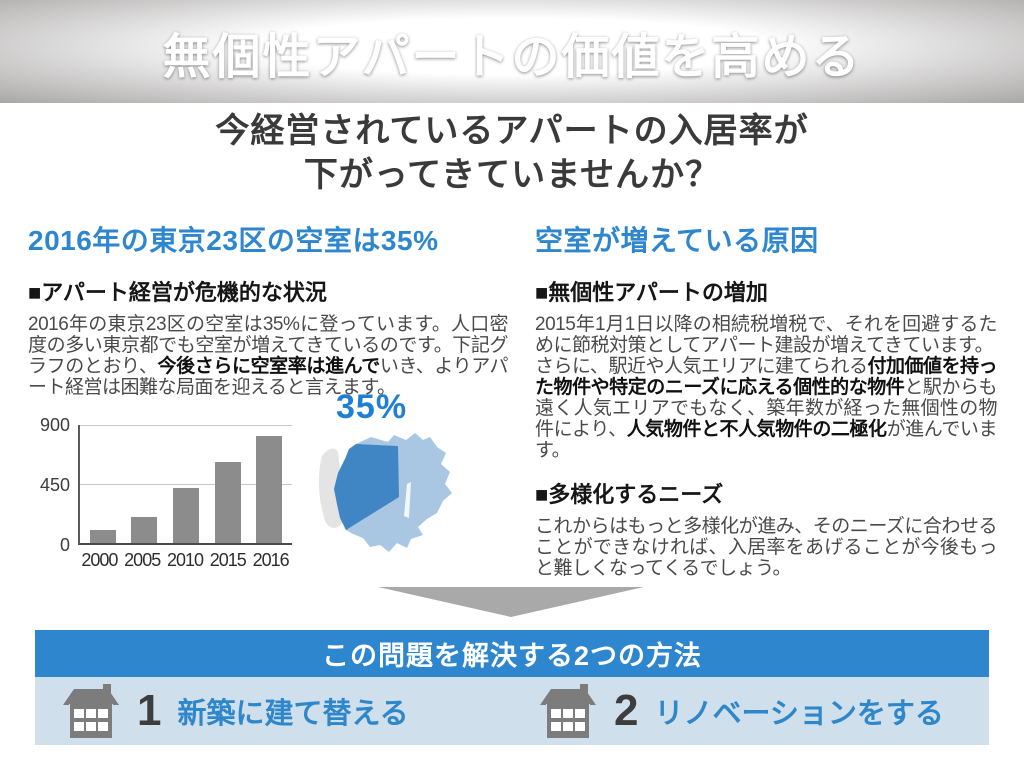 This screenshot has height=768, width=1024. Describe the element at coordinates (799, 714) in the screenshot. I see `method-label: リノベーションをする` at that location.